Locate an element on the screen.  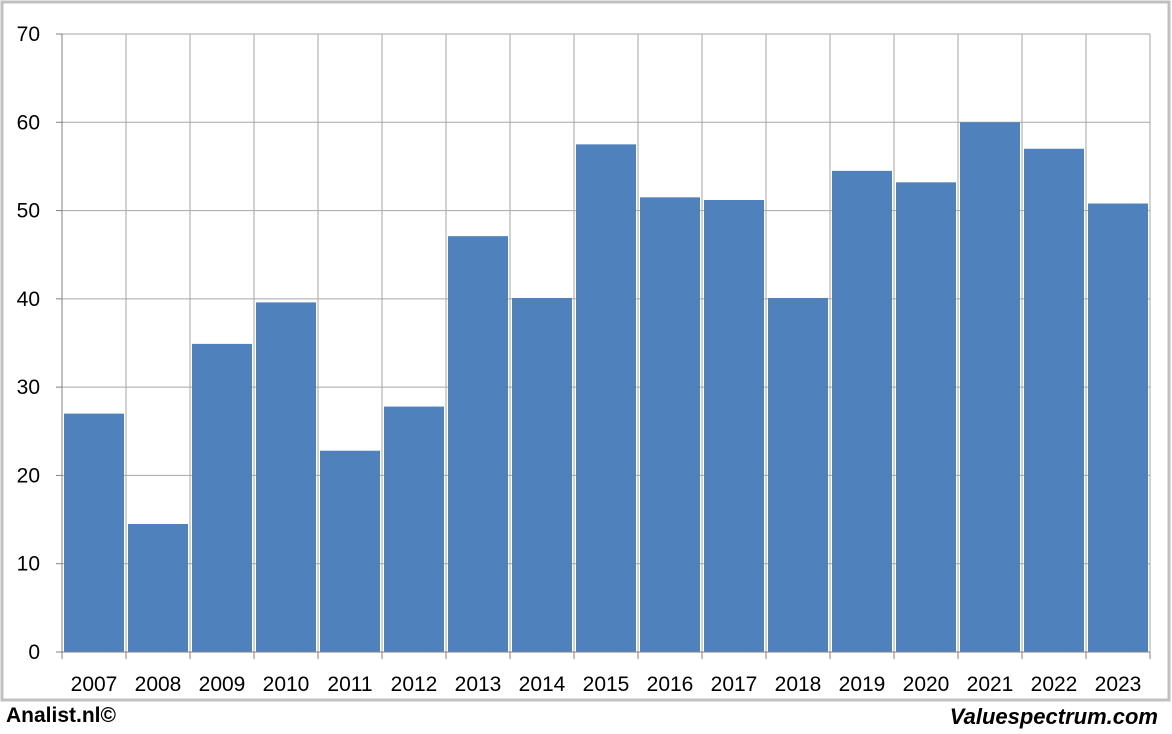
x-tick-label: 2007 is located at coordinates (94, 684).